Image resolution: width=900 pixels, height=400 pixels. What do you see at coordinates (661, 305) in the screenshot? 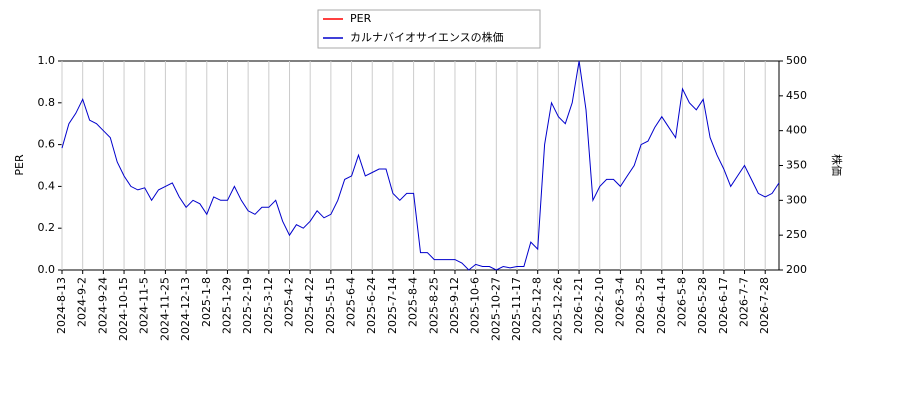
I see `x-tick-label: 2026-4-14` at bounding box center [661, 305].